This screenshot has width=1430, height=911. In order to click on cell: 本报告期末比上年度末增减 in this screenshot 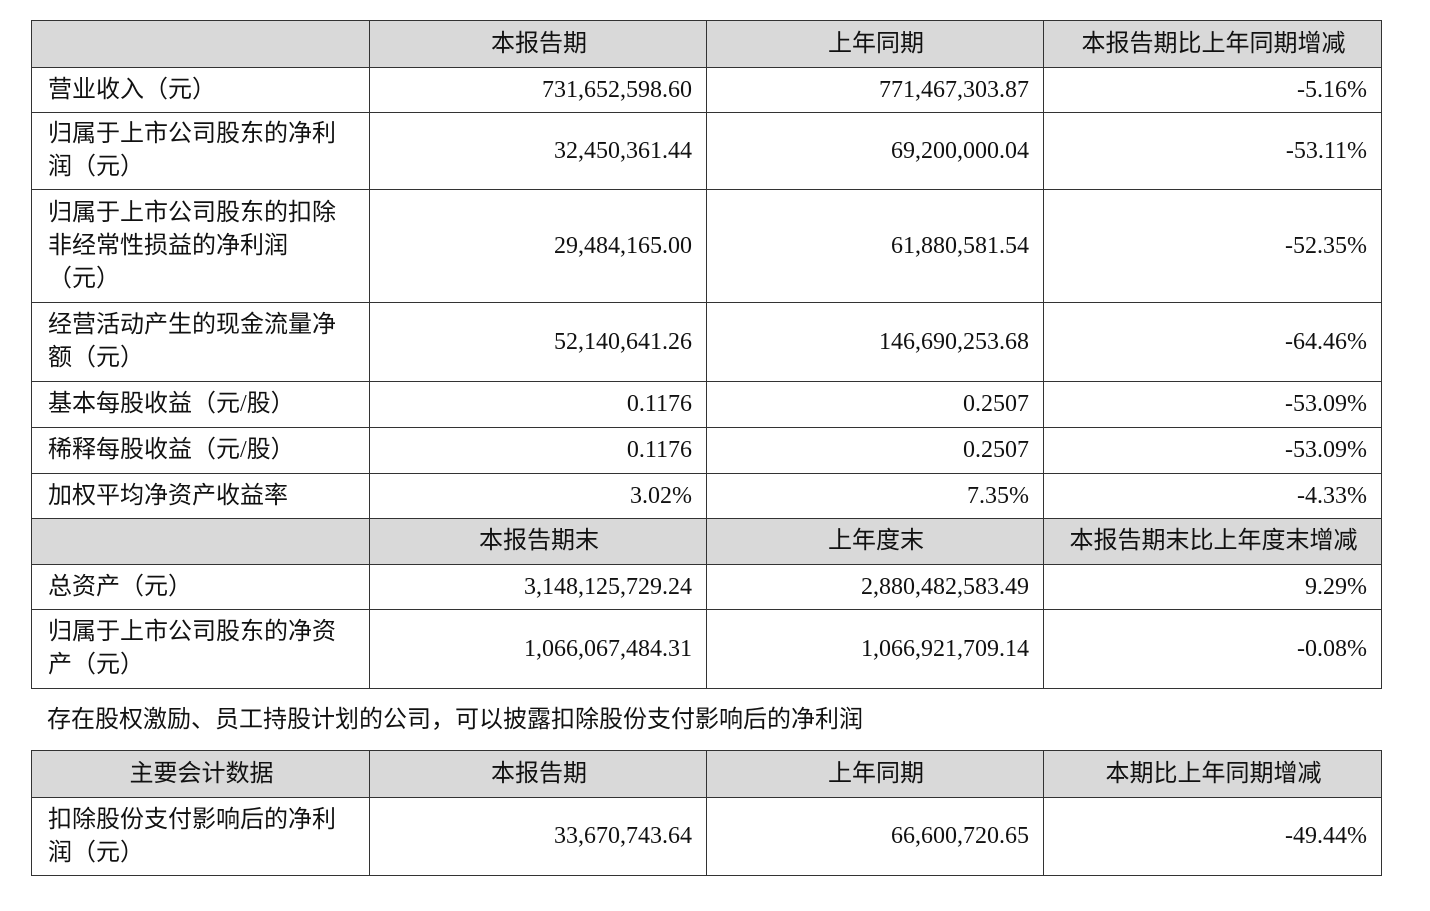, I will do `click(1212, 541)`.